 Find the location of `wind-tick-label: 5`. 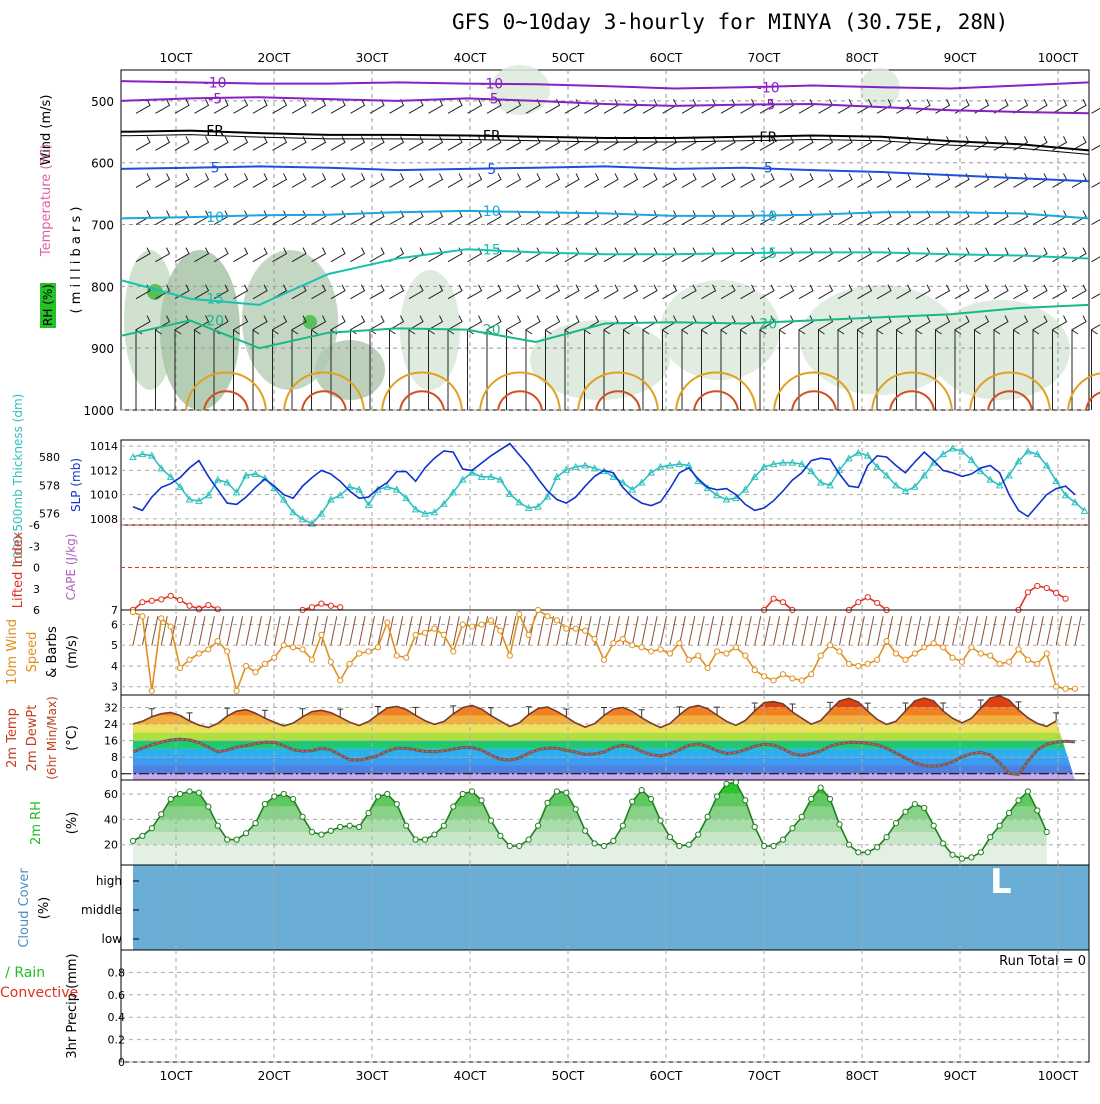

wind-tick-label: 5 is located at coordinates (114, 645).